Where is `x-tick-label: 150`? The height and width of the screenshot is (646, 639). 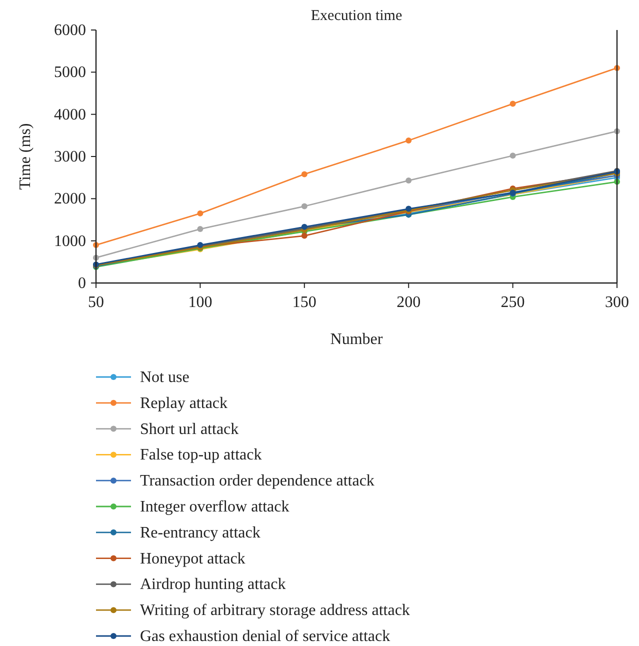
x-tick-label: 150 is located at coordinates (304, 302).